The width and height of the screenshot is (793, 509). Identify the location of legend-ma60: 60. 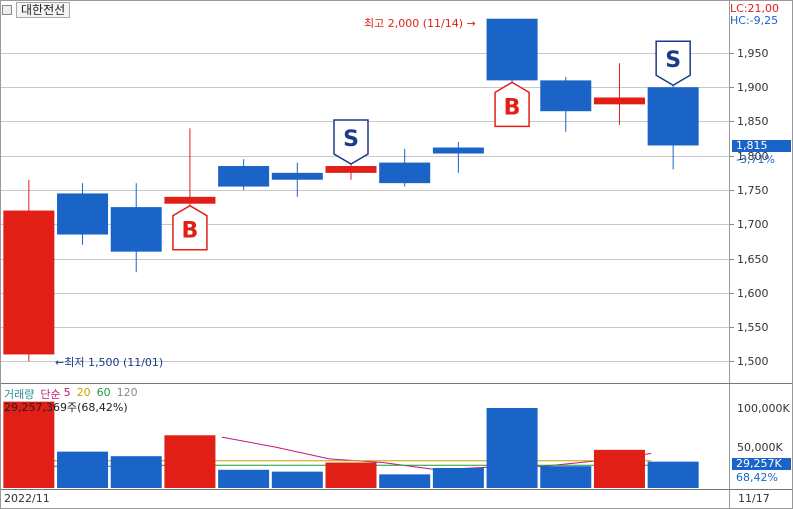
(103, 392).